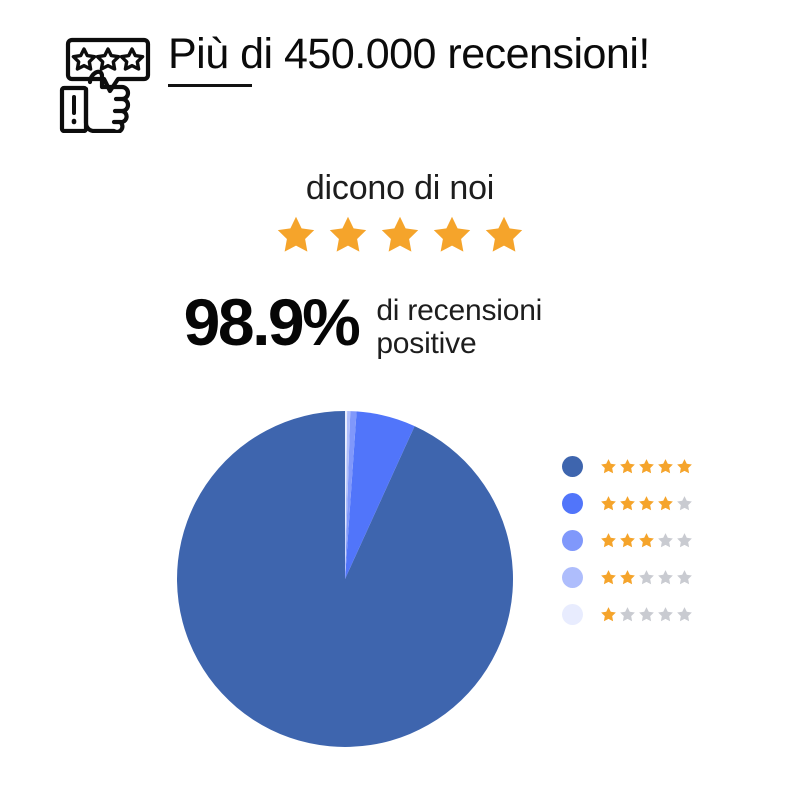 This screenshot has width=800, height=800. Describe the element at coordinates (409, 54) in the screenshot. I see `page-title: Più di 450.000 recensioni!` at that location.